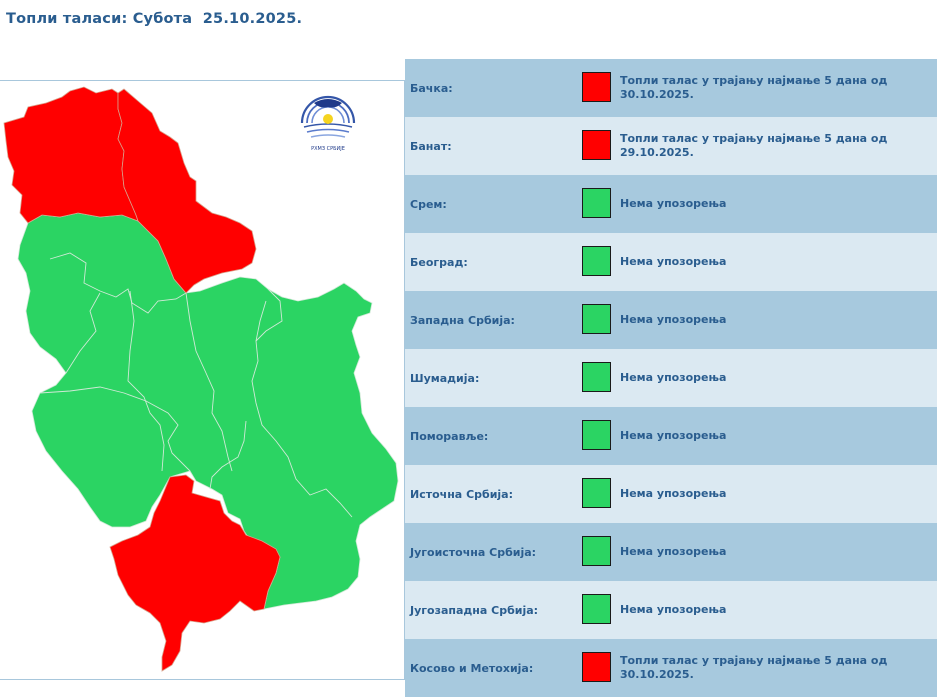  I want to click on table-row: Срем: Нема упозорења, so click(671, 204).